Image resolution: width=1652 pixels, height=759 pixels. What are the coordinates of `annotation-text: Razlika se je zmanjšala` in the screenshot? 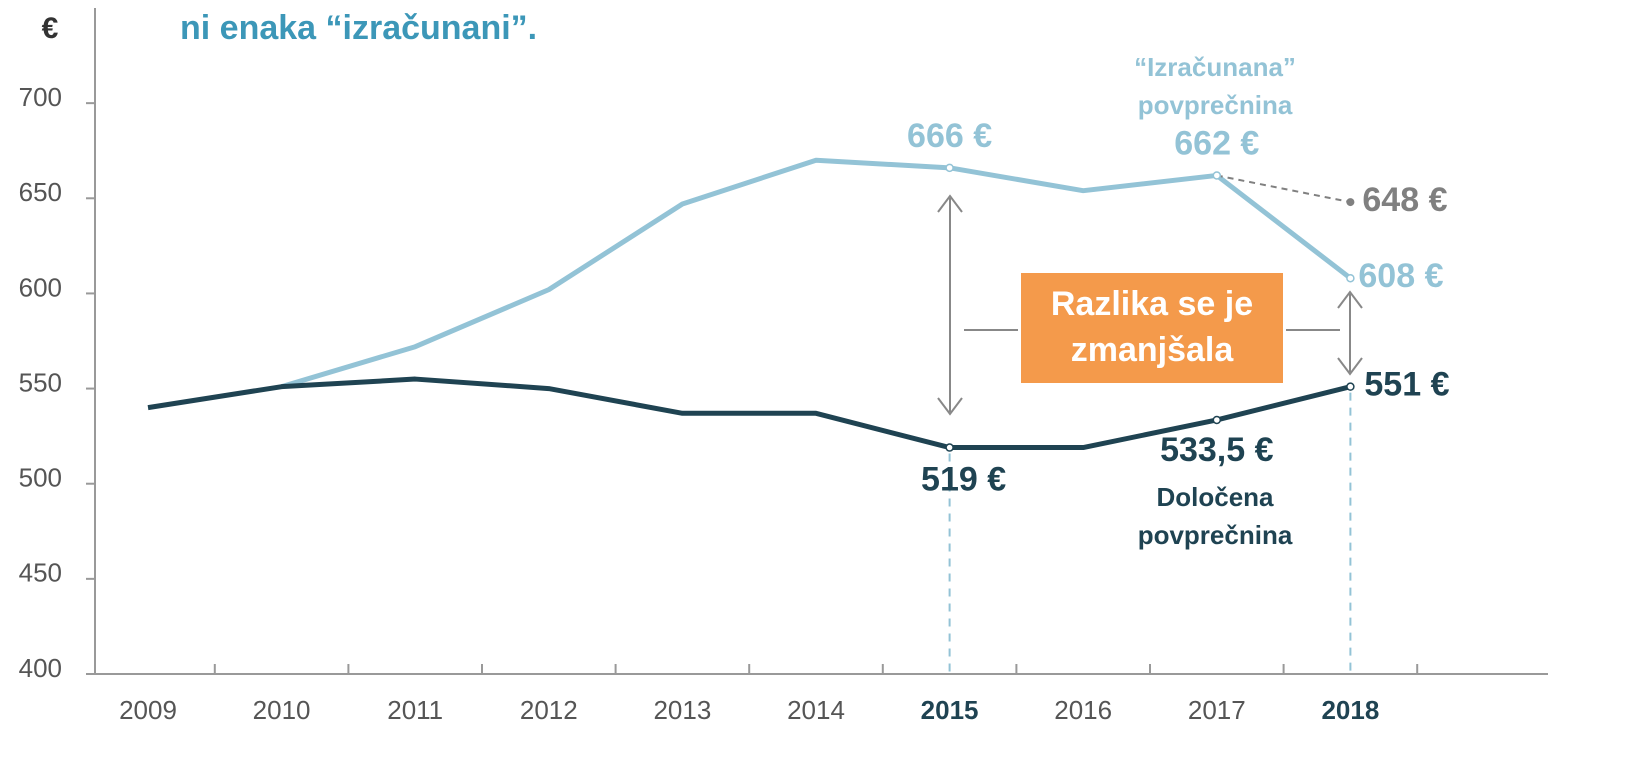 It's located at (1152, 327).